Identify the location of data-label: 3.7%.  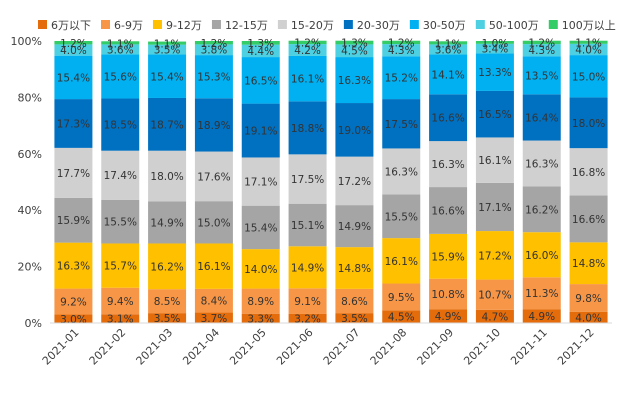
(214, 319).